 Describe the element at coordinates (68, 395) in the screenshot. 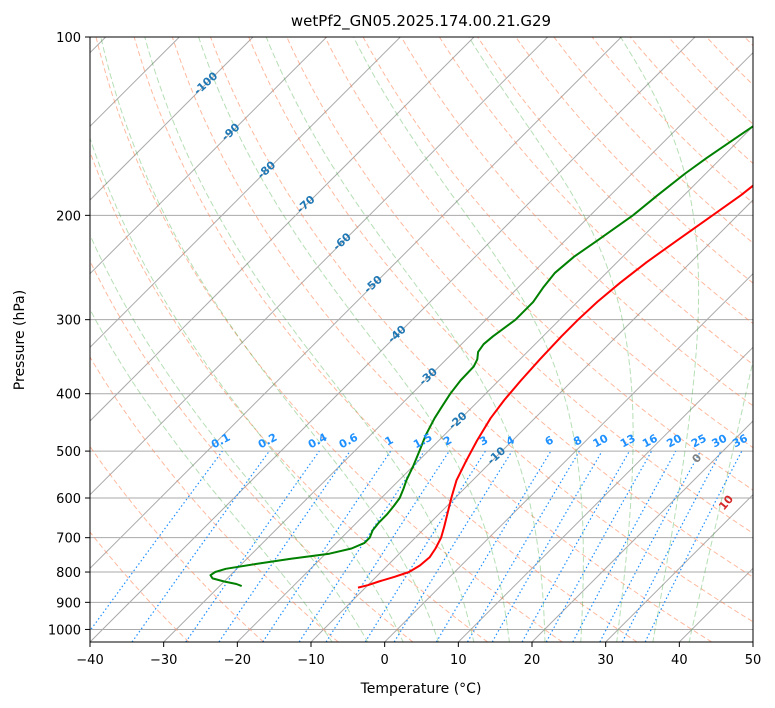

I see `y-tick-label: 400` at that location.